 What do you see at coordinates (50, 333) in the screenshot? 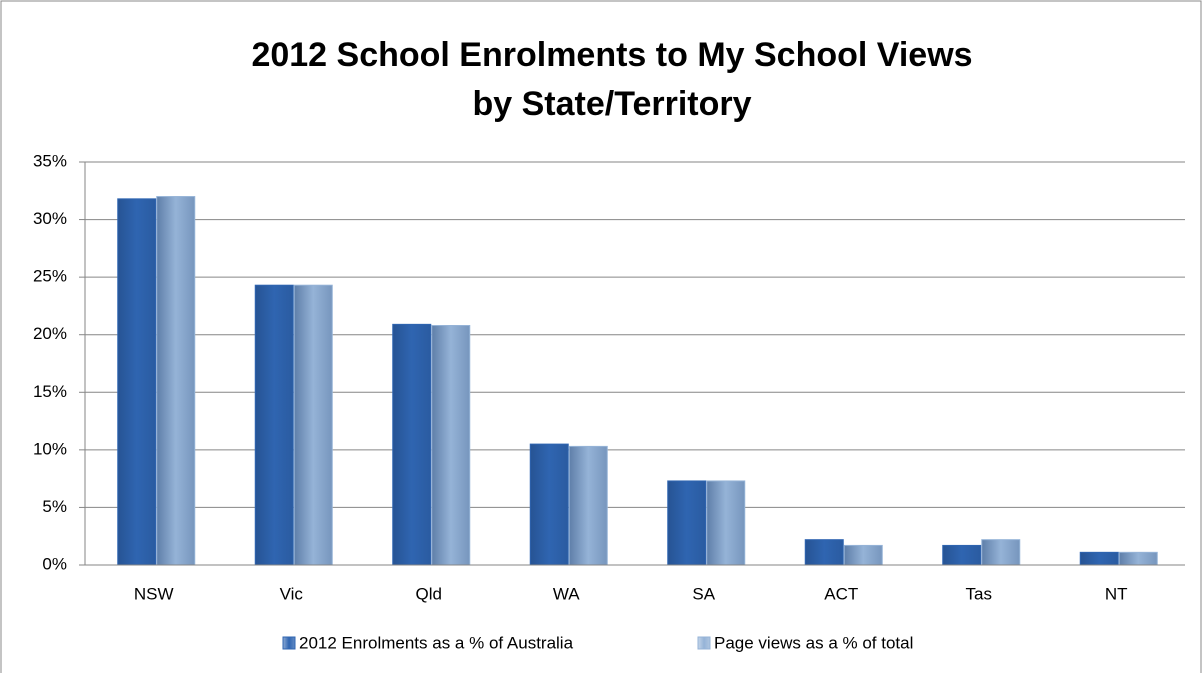
I see `y-tick-label: 20%` at bounding box center [50, 333].